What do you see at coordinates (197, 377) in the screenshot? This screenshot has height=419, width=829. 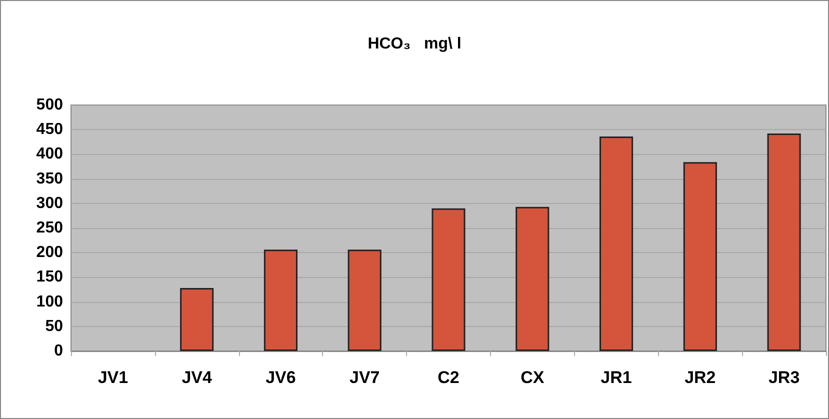 I see `x-tick-label: JV4` at bounding box center [197, 377].